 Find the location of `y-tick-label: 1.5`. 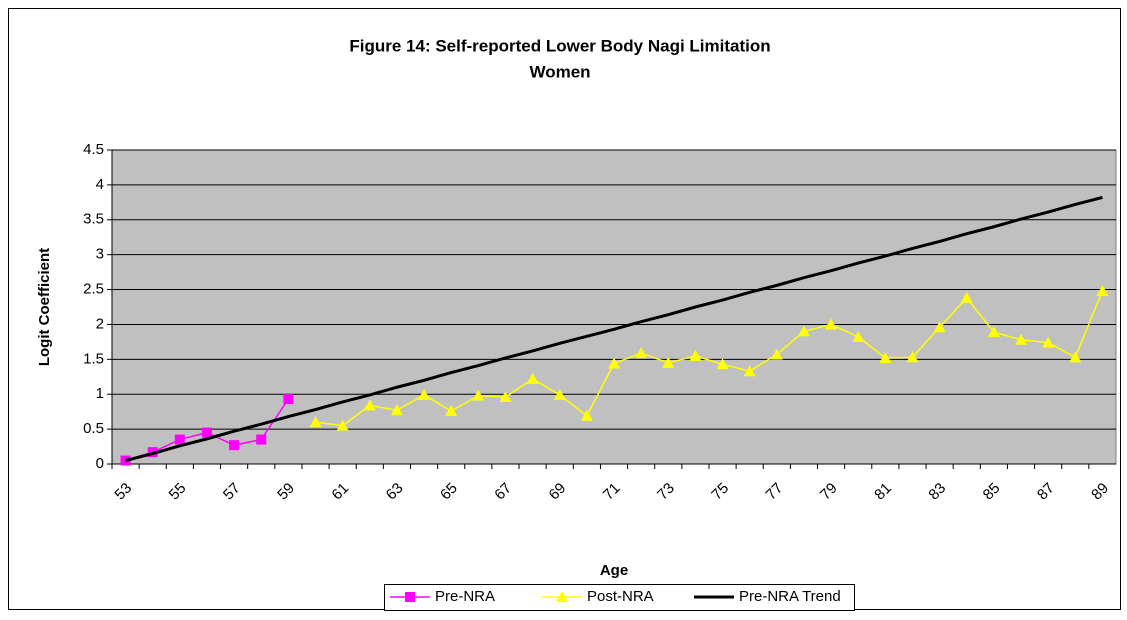

y-tick-label: 1.5 is located at coordinates (93, 358).